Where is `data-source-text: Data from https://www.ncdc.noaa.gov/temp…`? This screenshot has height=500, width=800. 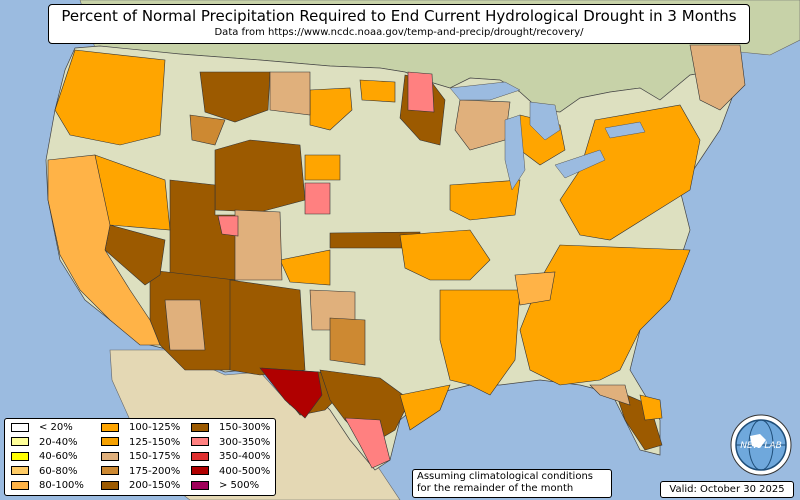 data-source-text: Data from https://www.ncdc.noaa.gov/temp… is located at coordinates (399, 32).